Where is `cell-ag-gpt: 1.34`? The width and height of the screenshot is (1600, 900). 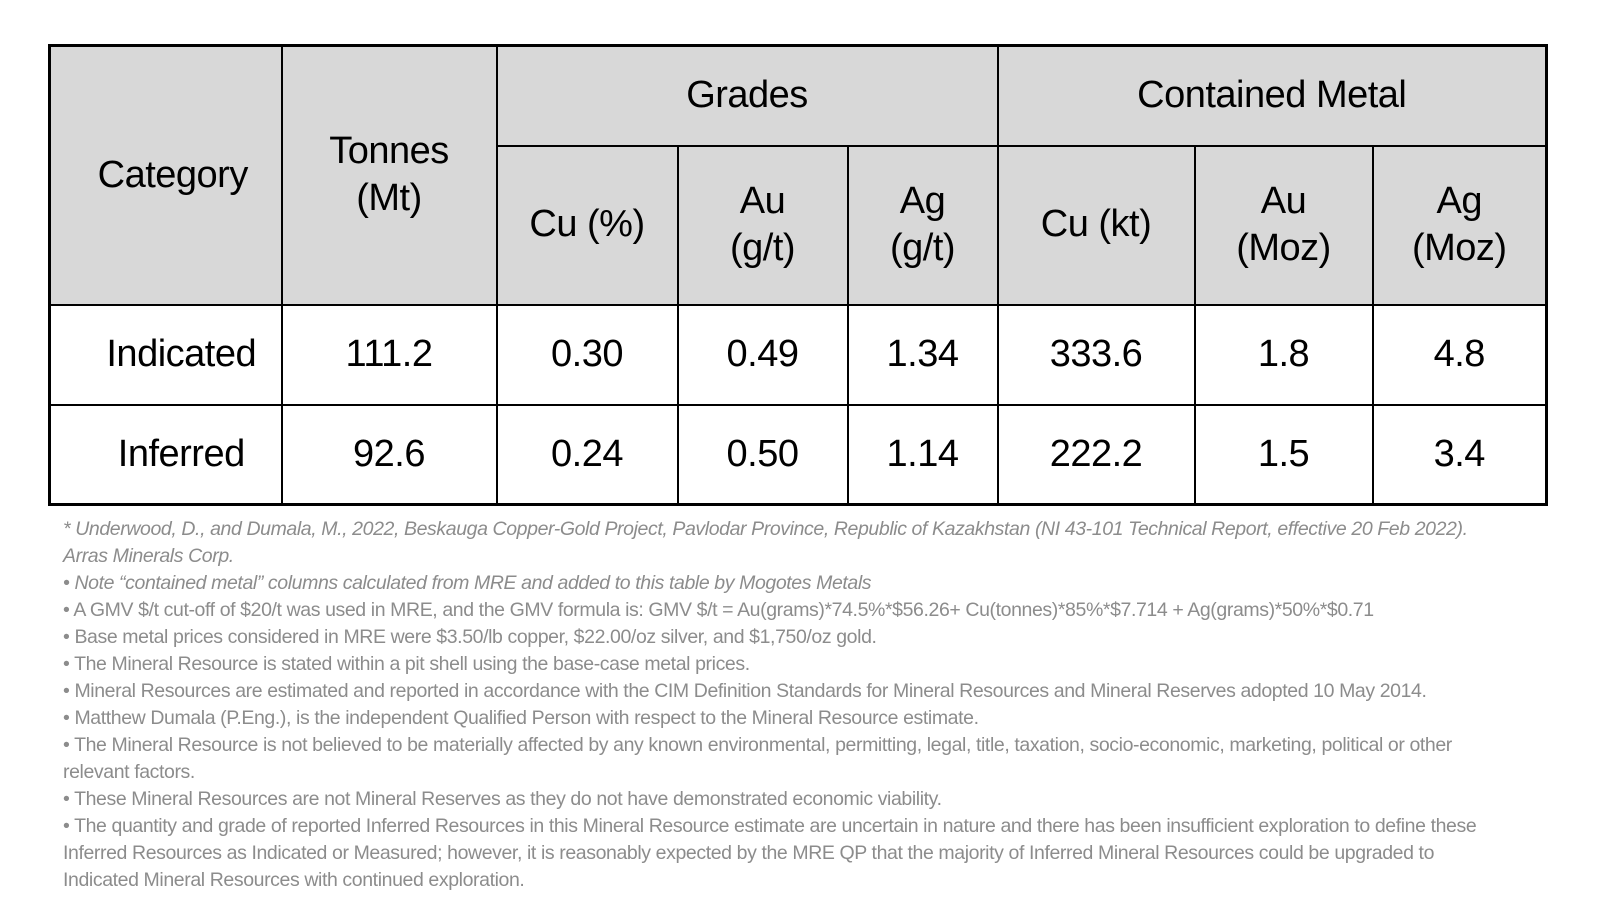 cell-ag-gpt: 1.34 is located at coordinates (922, 354).